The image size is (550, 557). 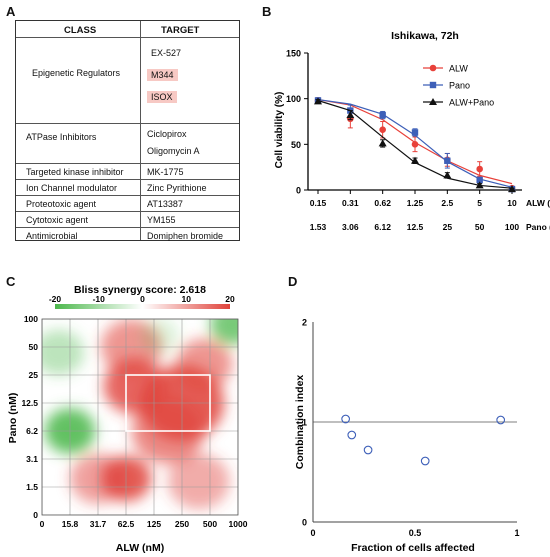 I want to click on highlight-box: ISOX, so click(x=162, y=97).